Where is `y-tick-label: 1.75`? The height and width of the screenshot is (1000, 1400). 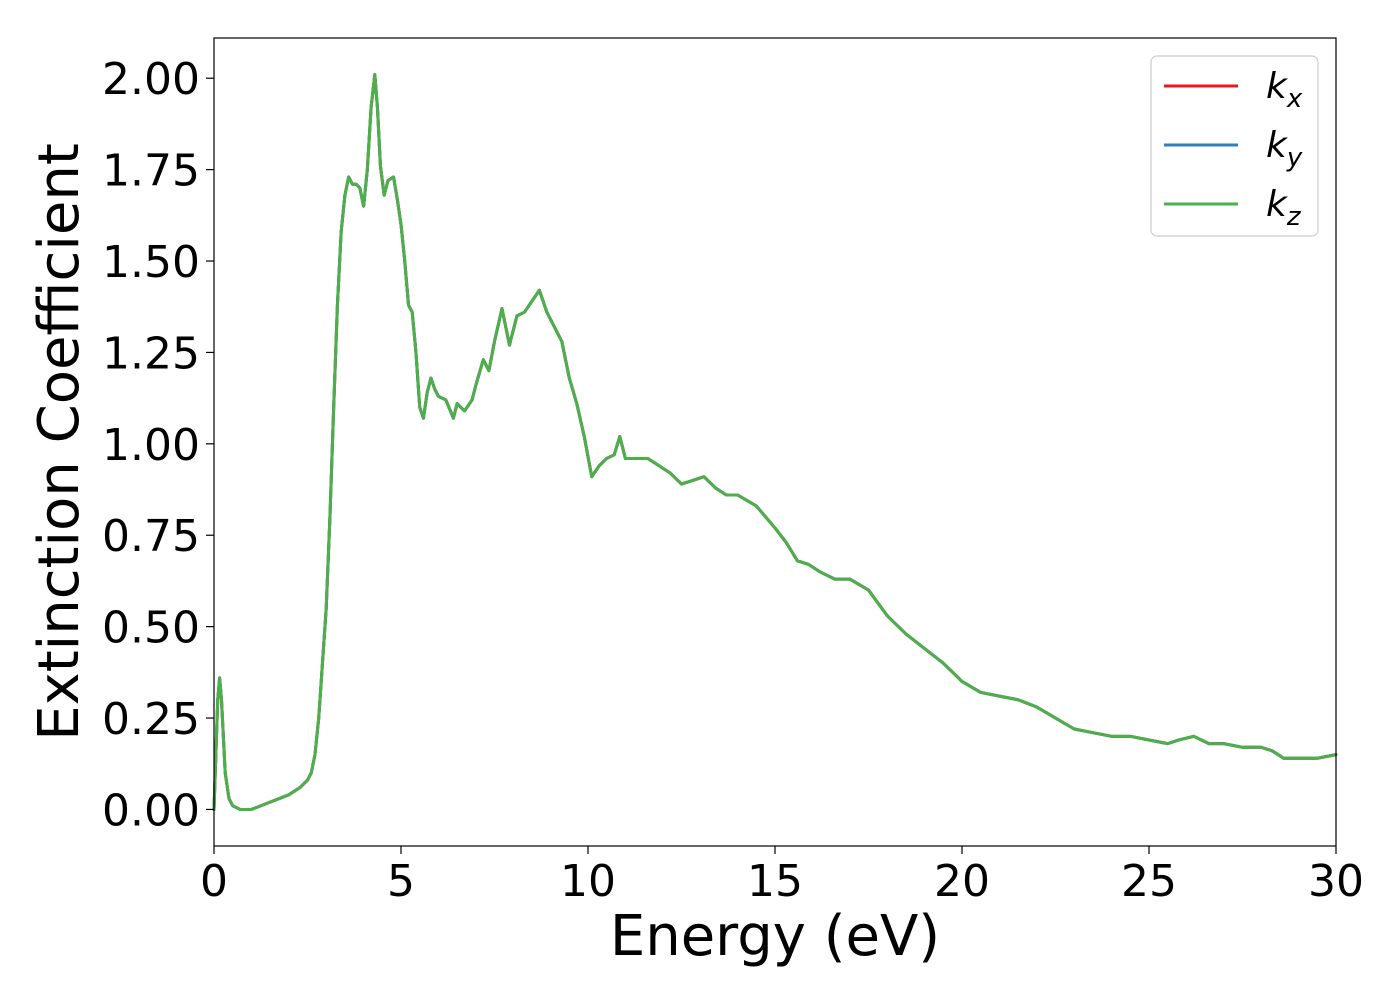 y-tick-label: 1.75 is located at coordinates (151, 171).